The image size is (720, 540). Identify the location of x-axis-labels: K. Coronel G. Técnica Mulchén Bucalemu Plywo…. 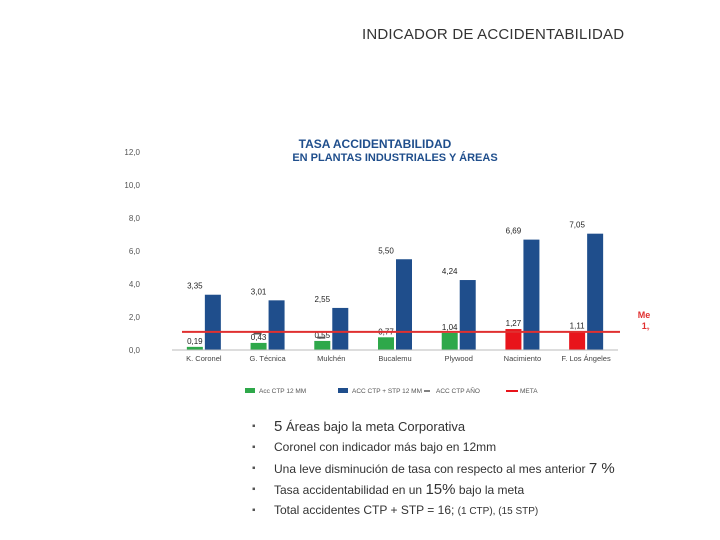
(395, 356).